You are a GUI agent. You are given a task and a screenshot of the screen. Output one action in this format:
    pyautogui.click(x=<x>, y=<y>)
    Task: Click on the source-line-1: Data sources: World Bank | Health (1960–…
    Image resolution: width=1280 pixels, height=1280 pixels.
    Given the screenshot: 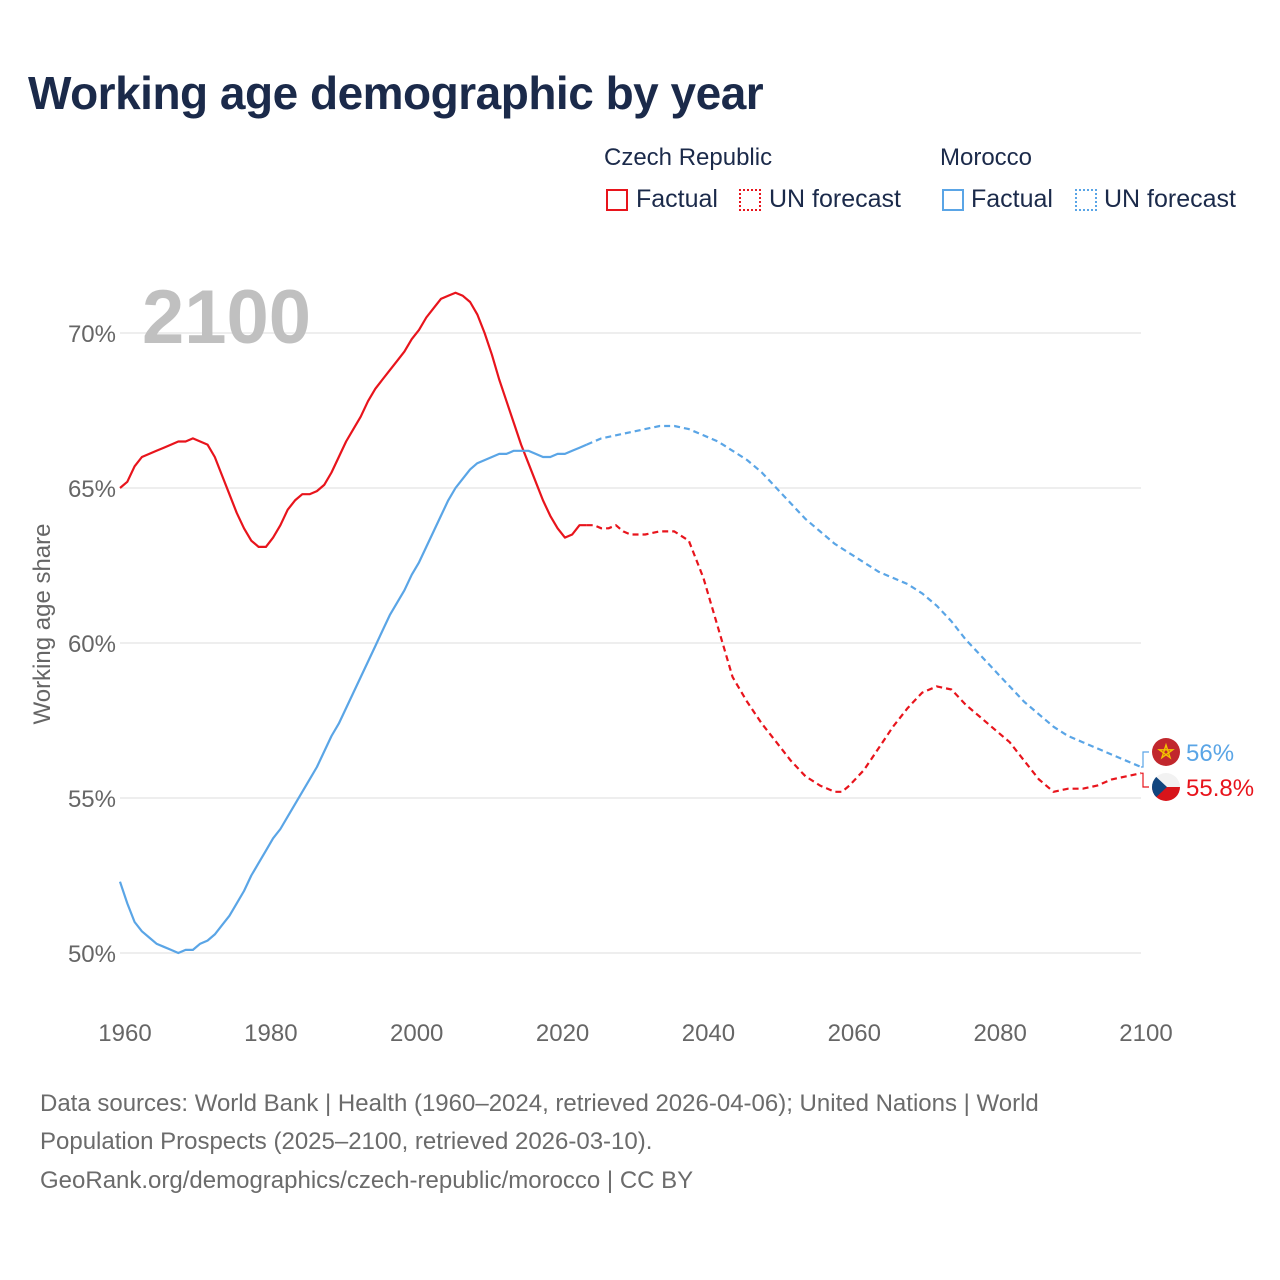 What is the action you would take?
    pyautogui.click(x=539, y=1103)
    